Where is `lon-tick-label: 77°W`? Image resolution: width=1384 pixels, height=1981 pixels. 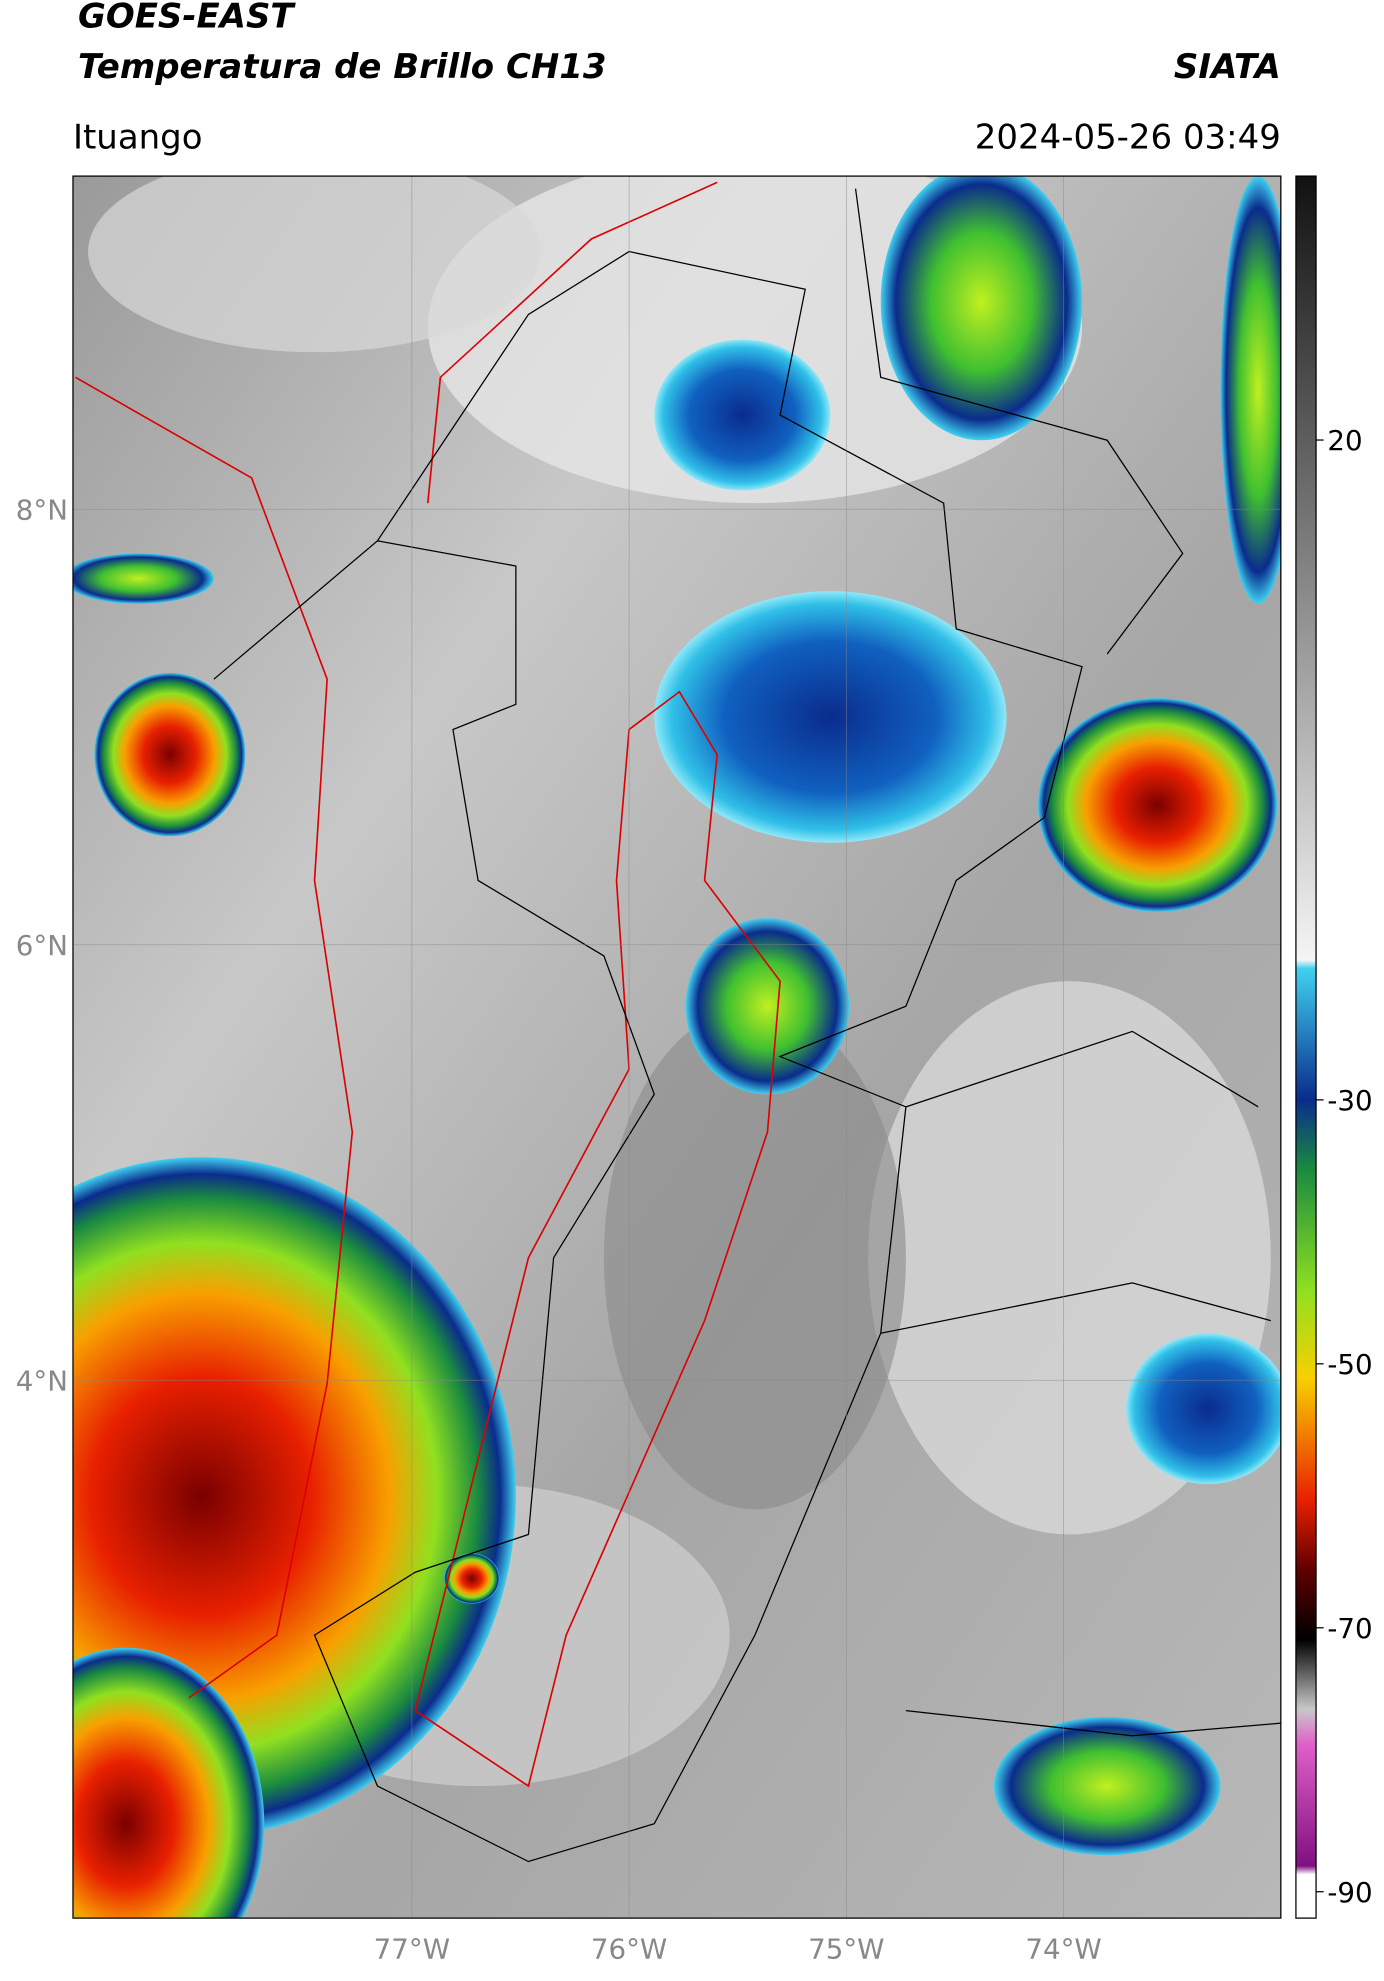 lon-tick-label: 77°W is located at coordinates (412, 1948).